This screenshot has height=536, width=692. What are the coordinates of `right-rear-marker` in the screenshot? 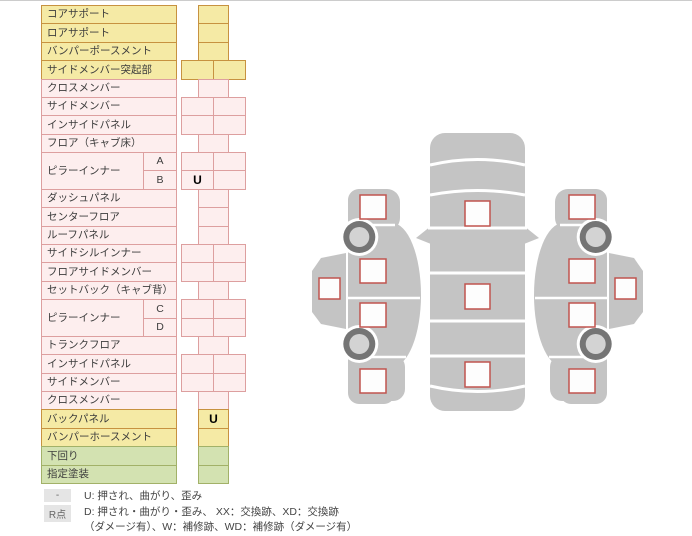 It's located at (582, 381).